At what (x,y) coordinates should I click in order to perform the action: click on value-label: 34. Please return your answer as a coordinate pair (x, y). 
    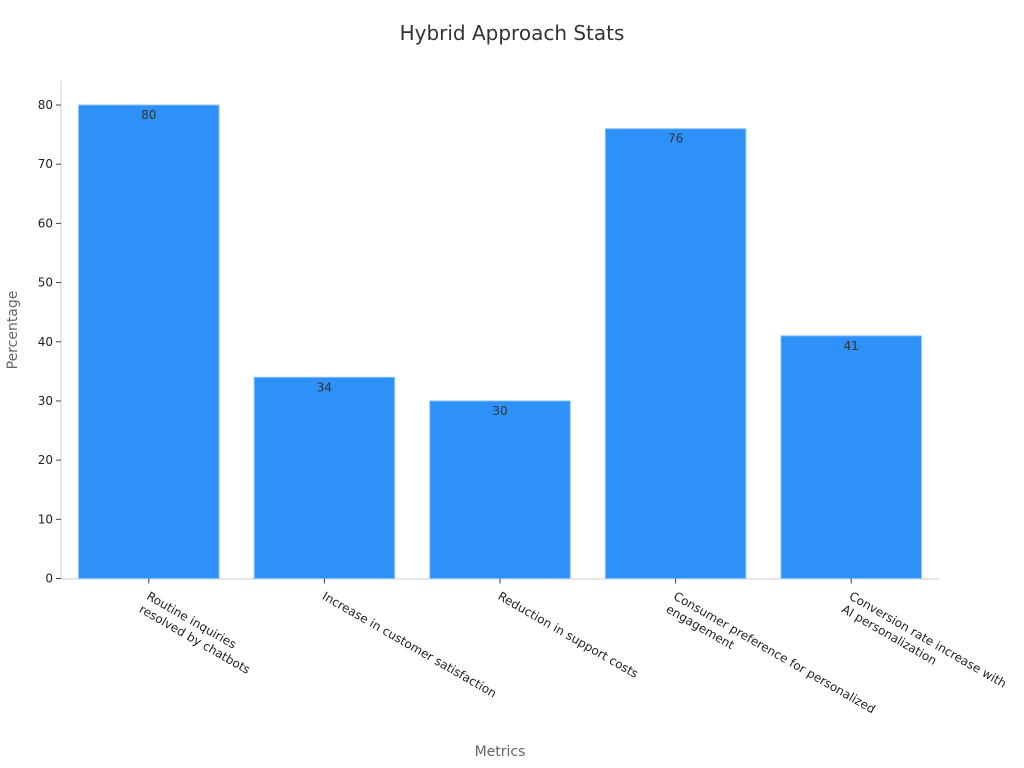
    Looking at the image, I should click on (324, 387).